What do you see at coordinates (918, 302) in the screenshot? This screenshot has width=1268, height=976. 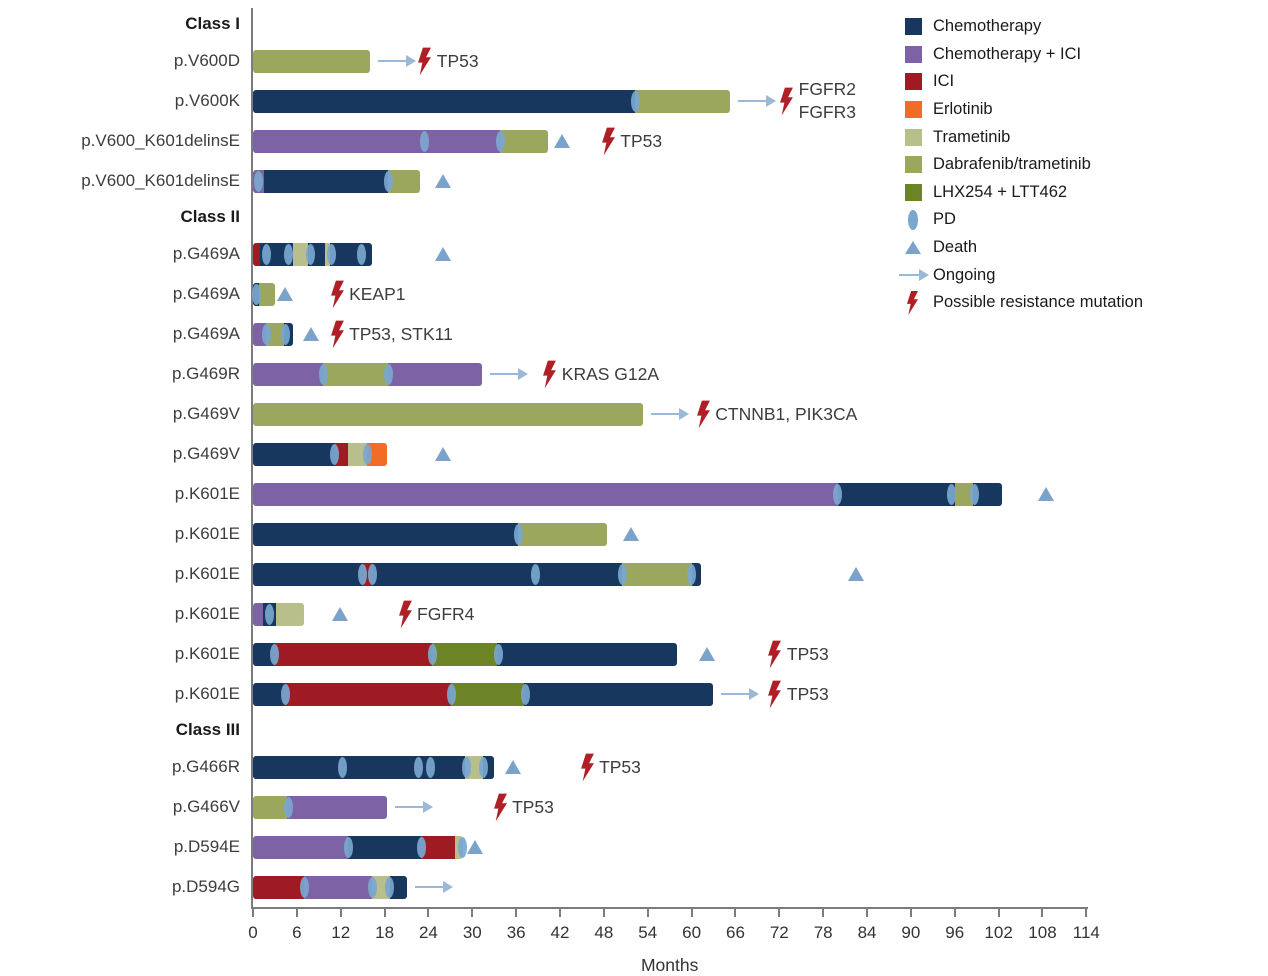 I see `resistance-legend-swatch-icon` at bounding box center [918, 302].